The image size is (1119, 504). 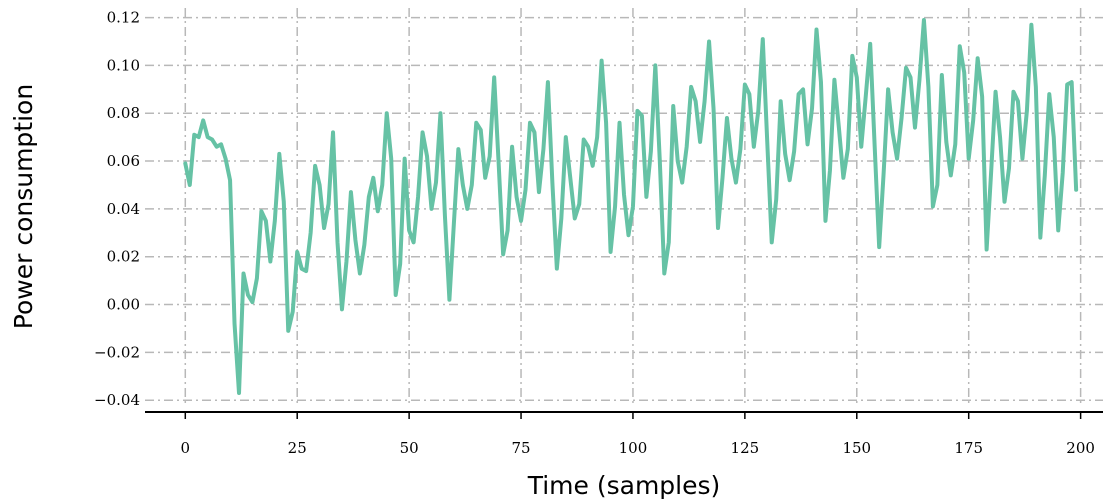 What do you see at coordinates (123, 257) in the screenshot?
I see `y-tick-label: 0.02` at bounding box center [123, 257].